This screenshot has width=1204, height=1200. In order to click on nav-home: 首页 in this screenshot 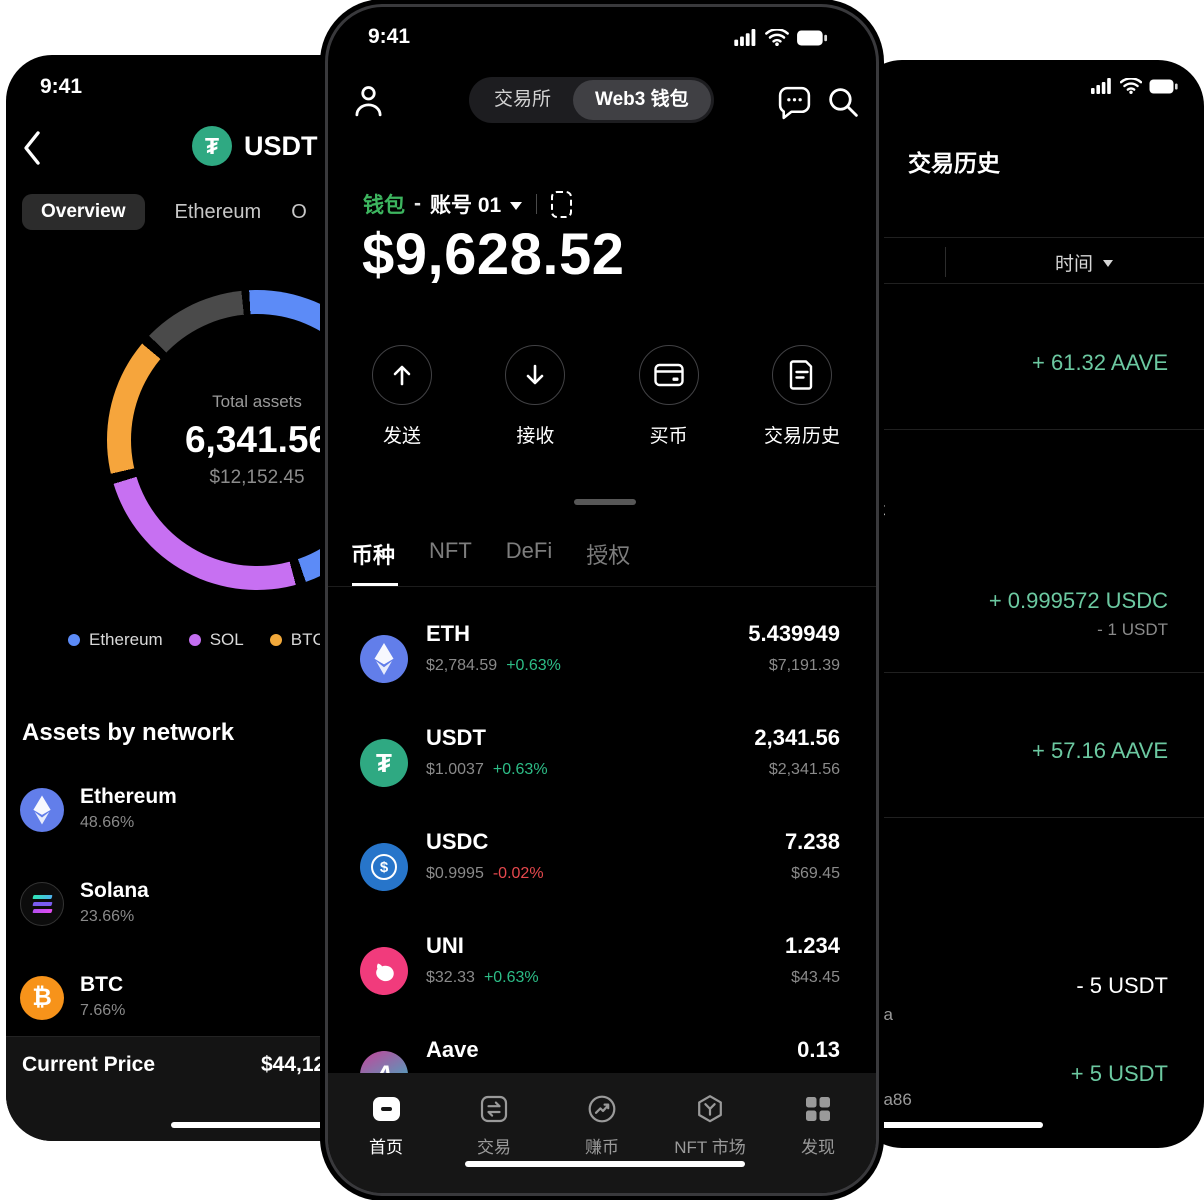, I will do `click(386, 1126)`.